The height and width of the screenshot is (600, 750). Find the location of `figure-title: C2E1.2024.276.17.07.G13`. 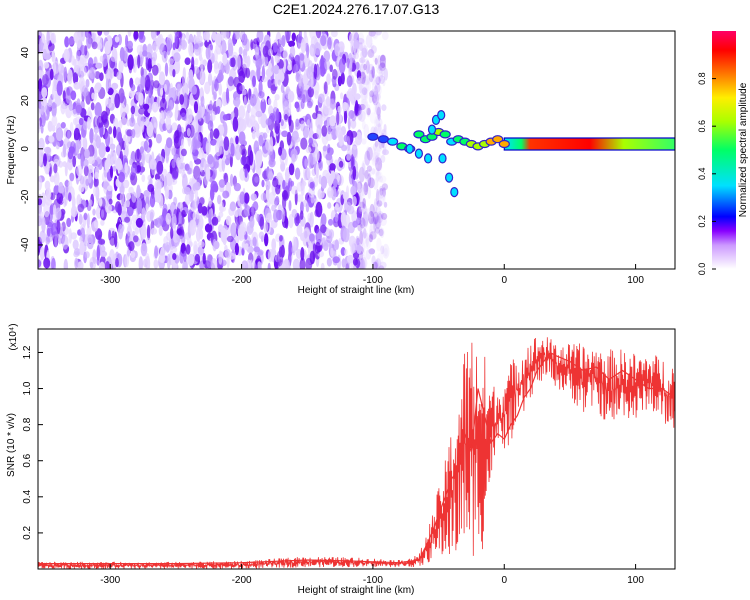

figure-title: C2E1.2024.276.17.07.G13 is located at coordinates (356, 9).